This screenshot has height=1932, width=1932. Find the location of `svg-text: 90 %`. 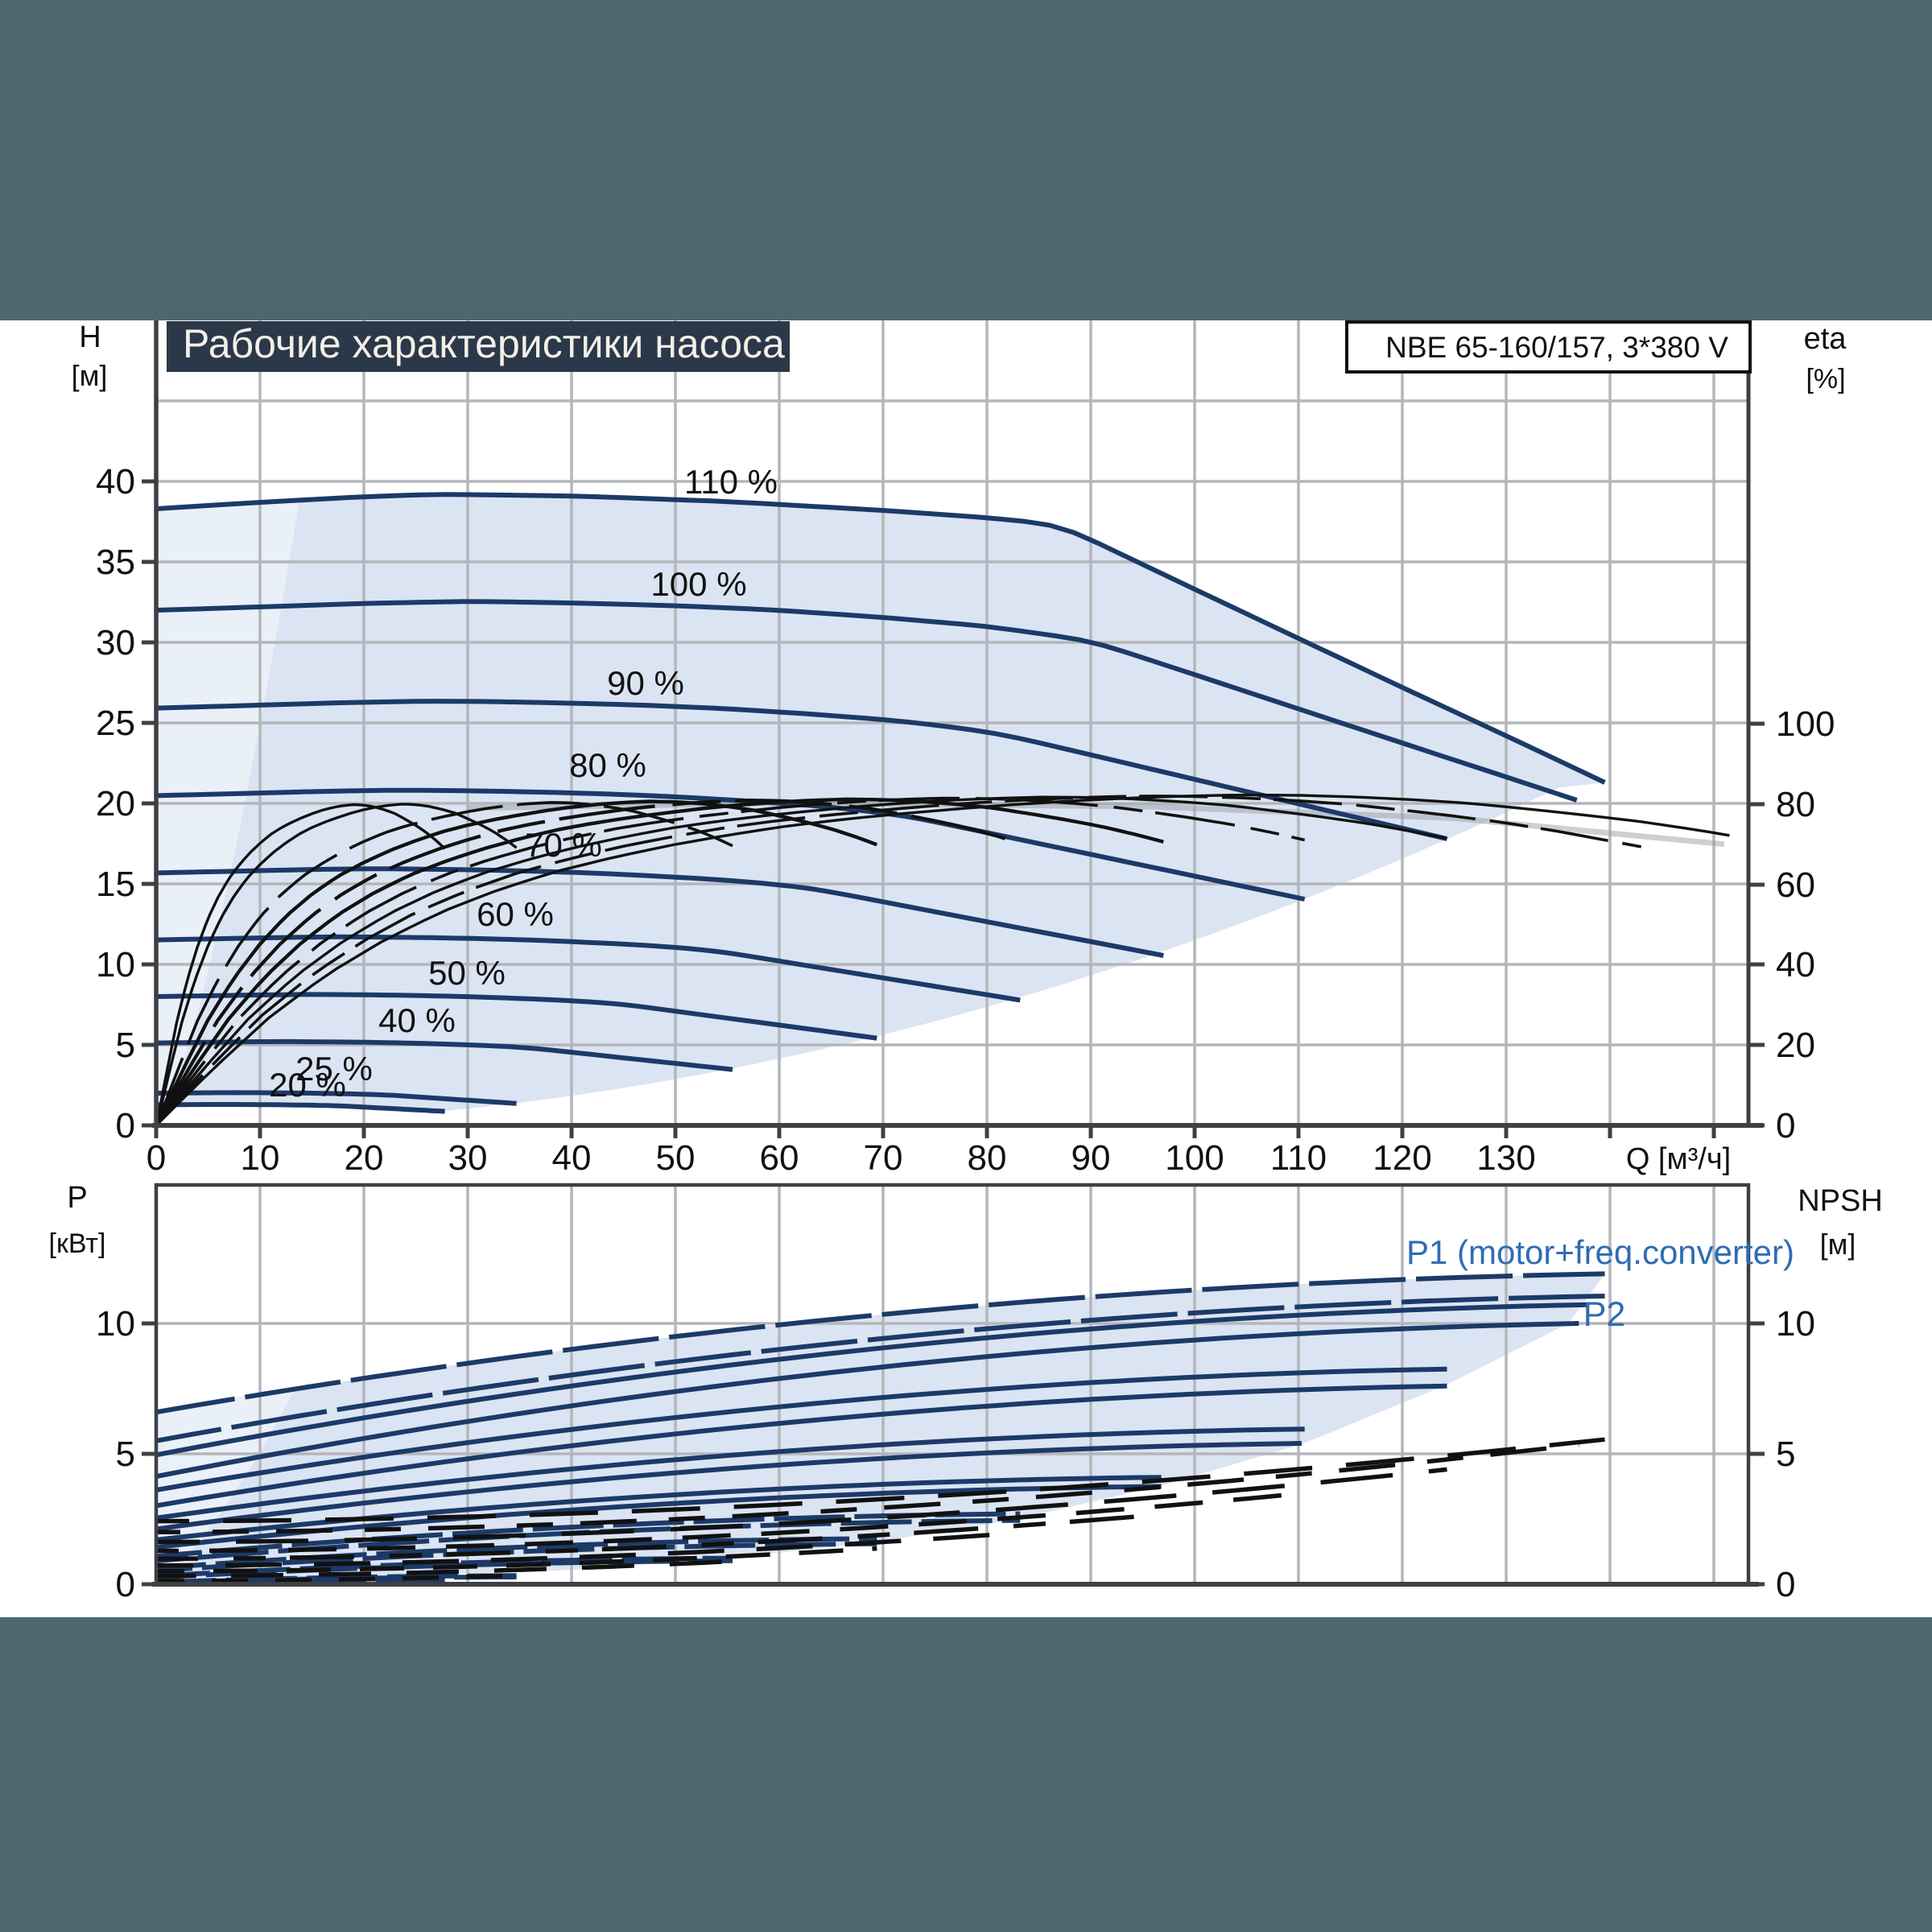

svg-text: 90 % is located at coordinates (645, 683).